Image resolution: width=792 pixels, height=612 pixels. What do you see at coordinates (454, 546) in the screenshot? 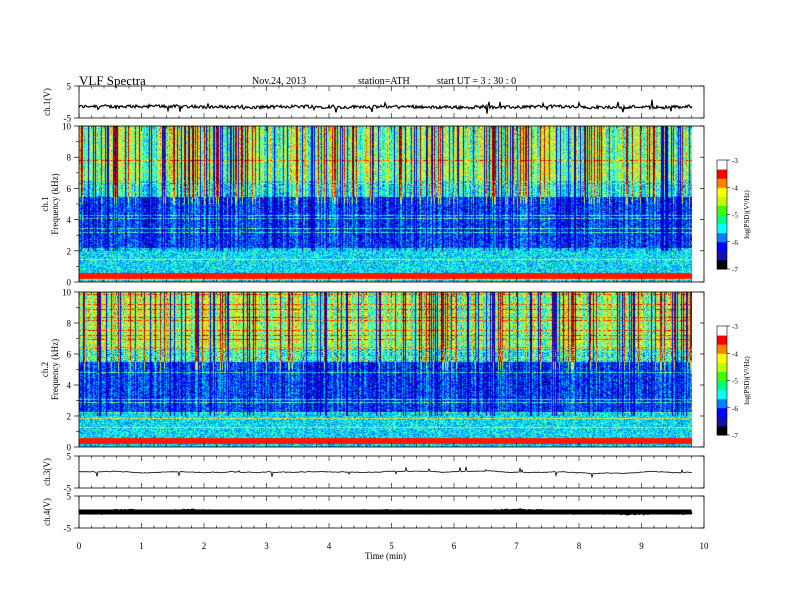
I see `x-tick-label: 6` at bounding box center [454, 546].